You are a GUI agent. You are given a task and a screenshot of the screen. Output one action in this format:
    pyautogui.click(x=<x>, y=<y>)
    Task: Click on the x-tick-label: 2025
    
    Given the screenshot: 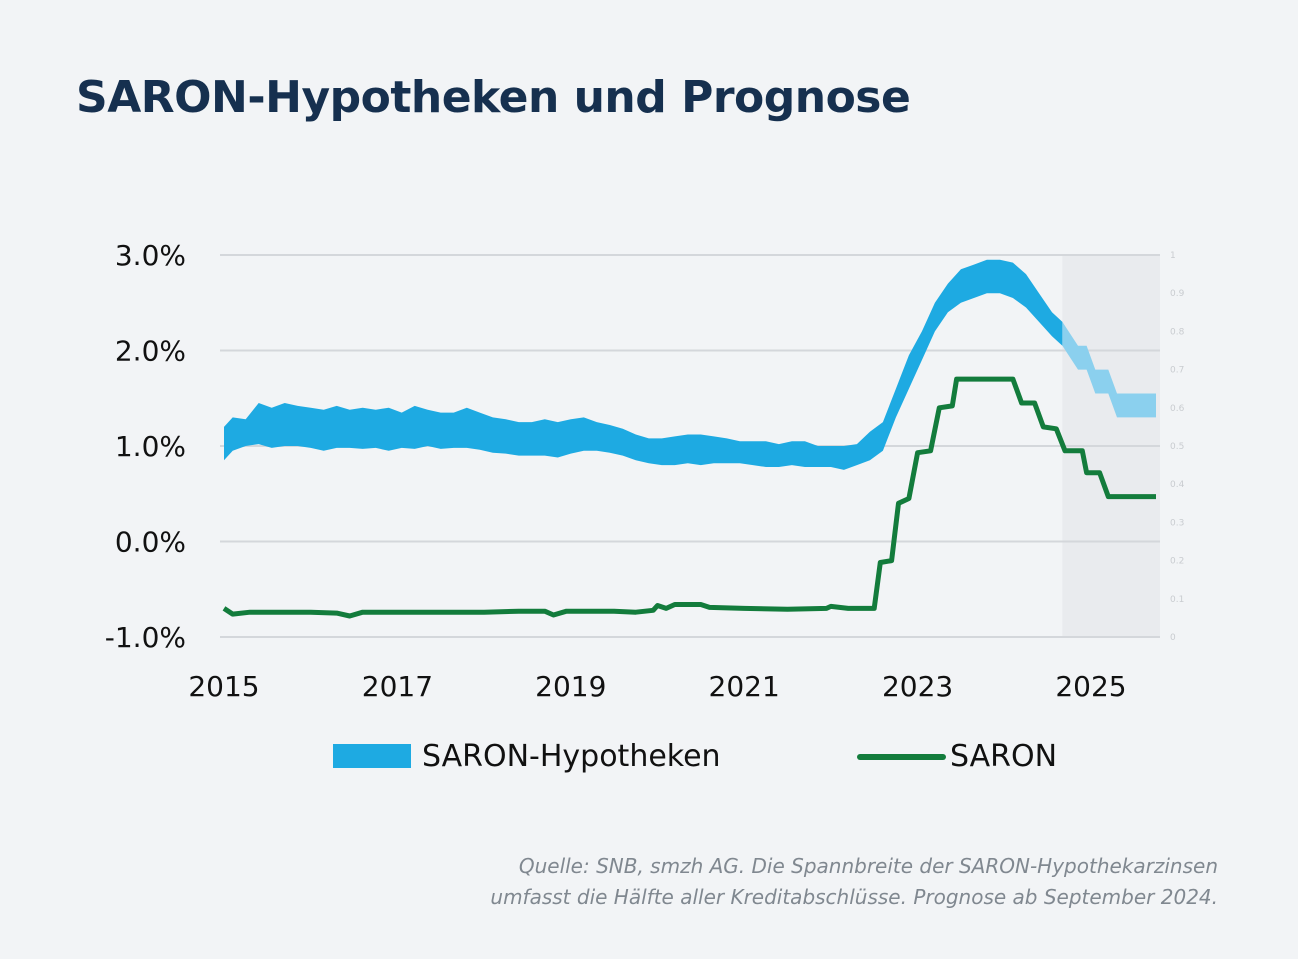 What is the action you would take?
    pyautogui.click(x=1090, y=686)
    